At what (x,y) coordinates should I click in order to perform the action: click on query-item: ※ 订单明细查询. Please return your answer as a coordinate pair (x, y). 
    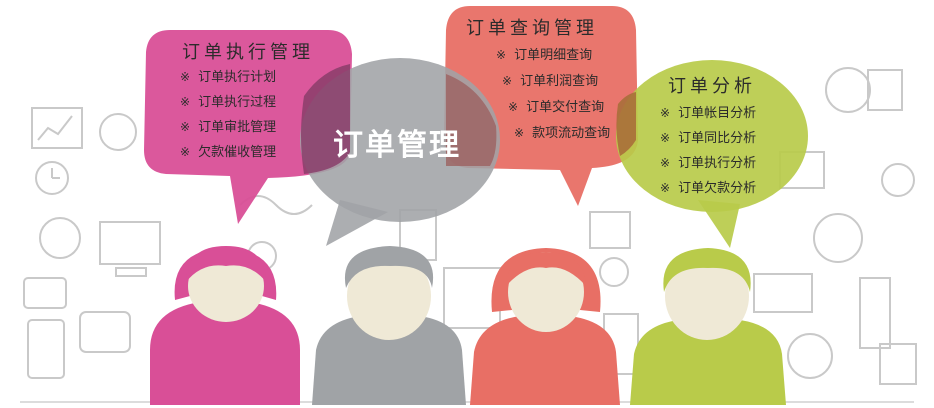
    Looking at the image, I should click on (544, 55).